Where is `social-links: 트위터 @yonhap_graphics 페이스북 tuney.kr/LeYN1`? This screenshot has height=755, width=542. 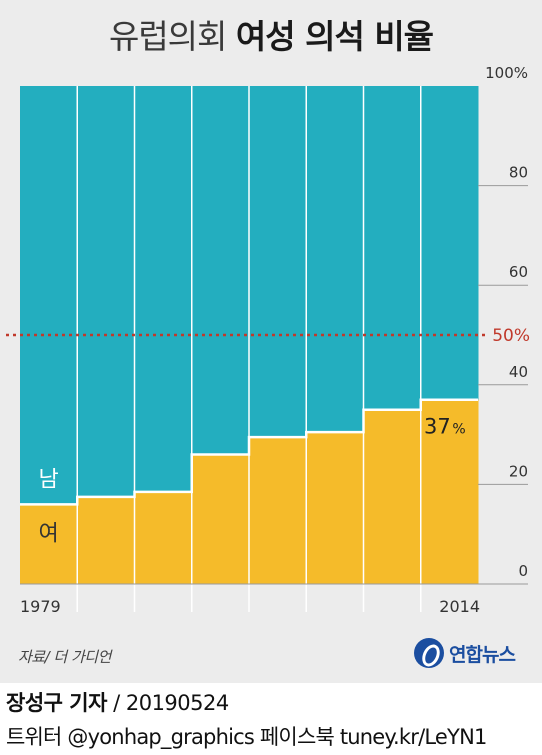 social-links: 트위터 @yonhap_graphics 페이스북 tuney.kr/LeYN1 is located at coordinates (246, 737).